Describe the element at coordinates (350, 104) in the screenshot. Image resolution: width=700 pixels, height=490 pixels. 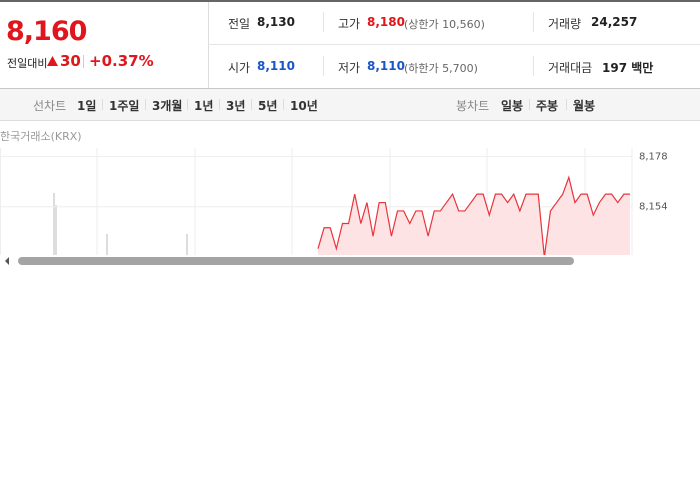
I see `tab-bar` at that location.